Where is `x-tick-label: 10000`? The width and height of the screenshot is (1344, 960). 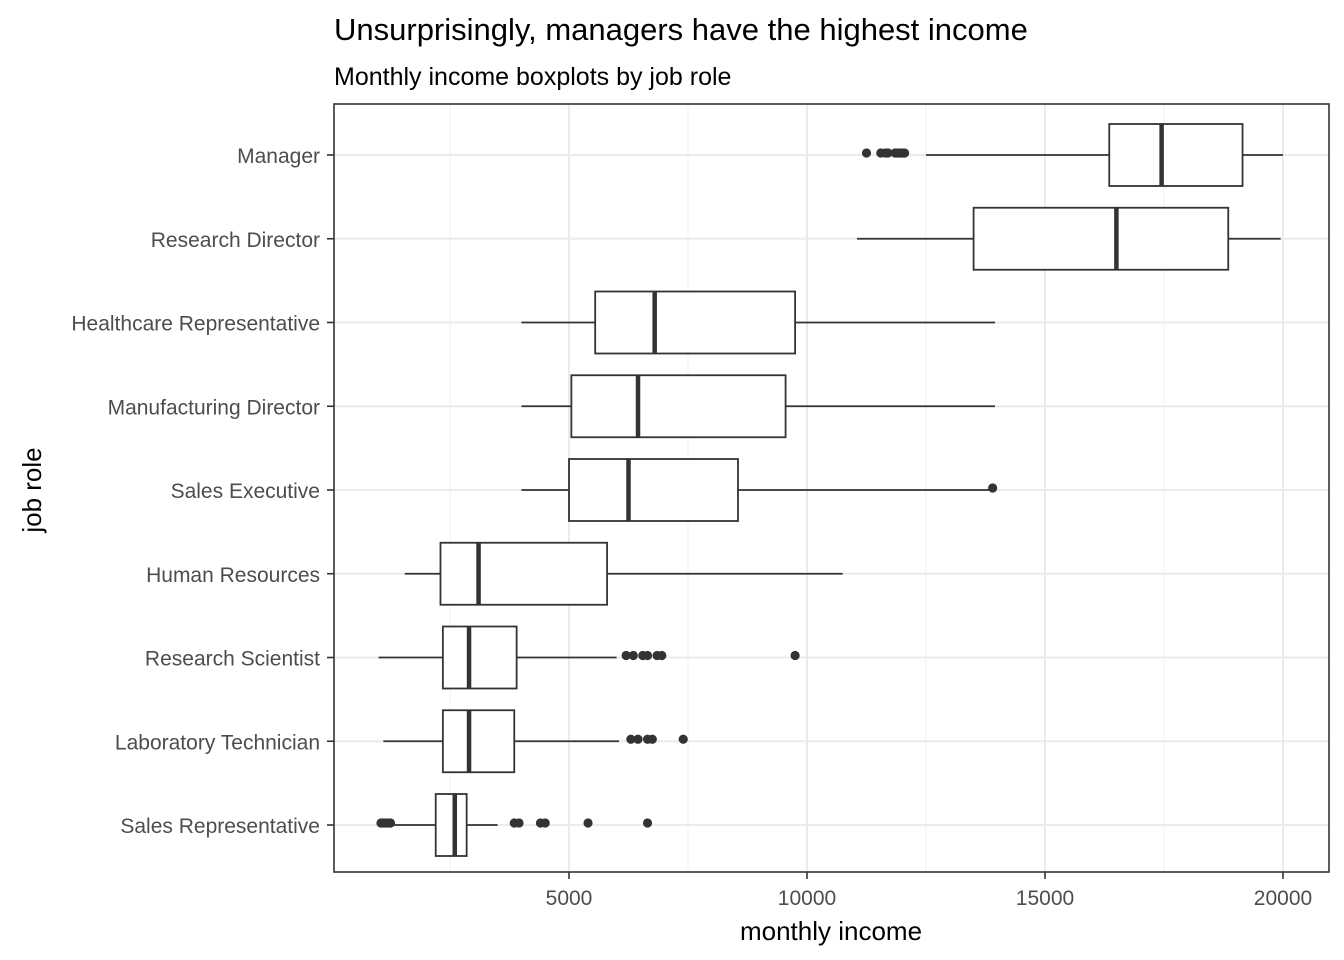 x-tick-label: 10000 is located at coordinates (807, 898).